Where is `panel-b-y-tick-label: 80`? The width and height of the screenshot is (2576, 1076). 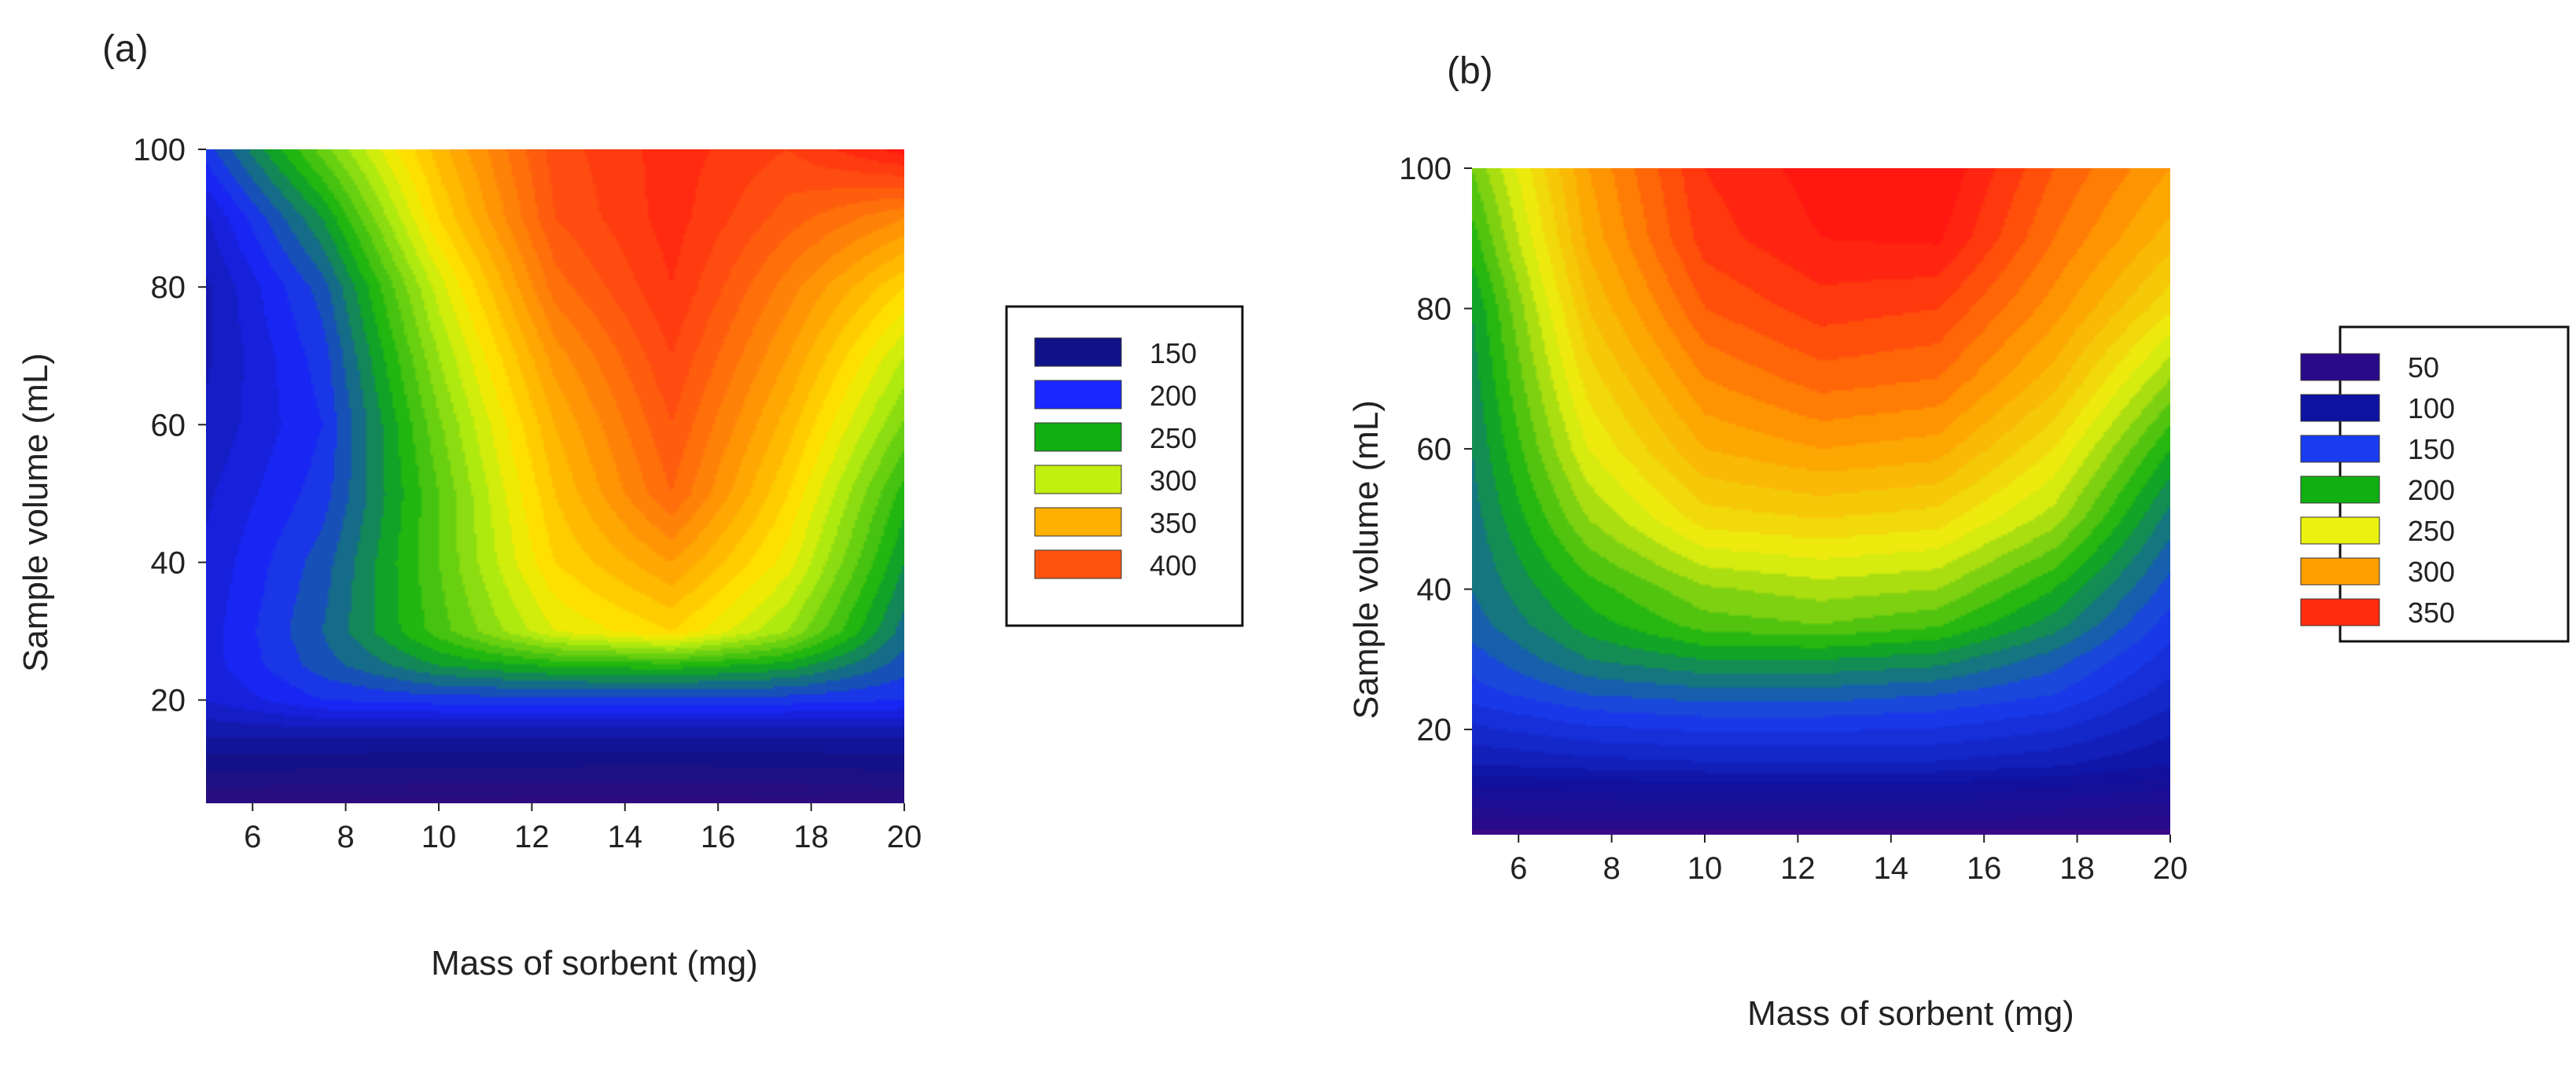 panel-b-y-tick-label: 80 is located at coordinates (1434, 309).